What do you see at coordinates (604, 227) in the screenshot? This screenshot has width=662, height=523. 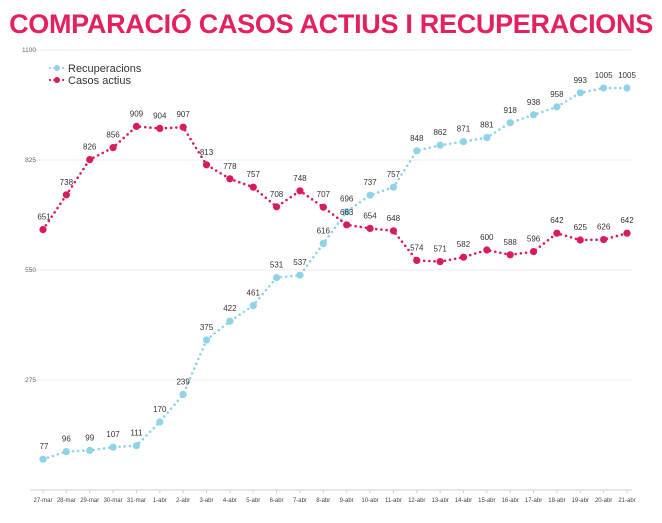 I see `data-label: 626` at bounding box center [604, 227].